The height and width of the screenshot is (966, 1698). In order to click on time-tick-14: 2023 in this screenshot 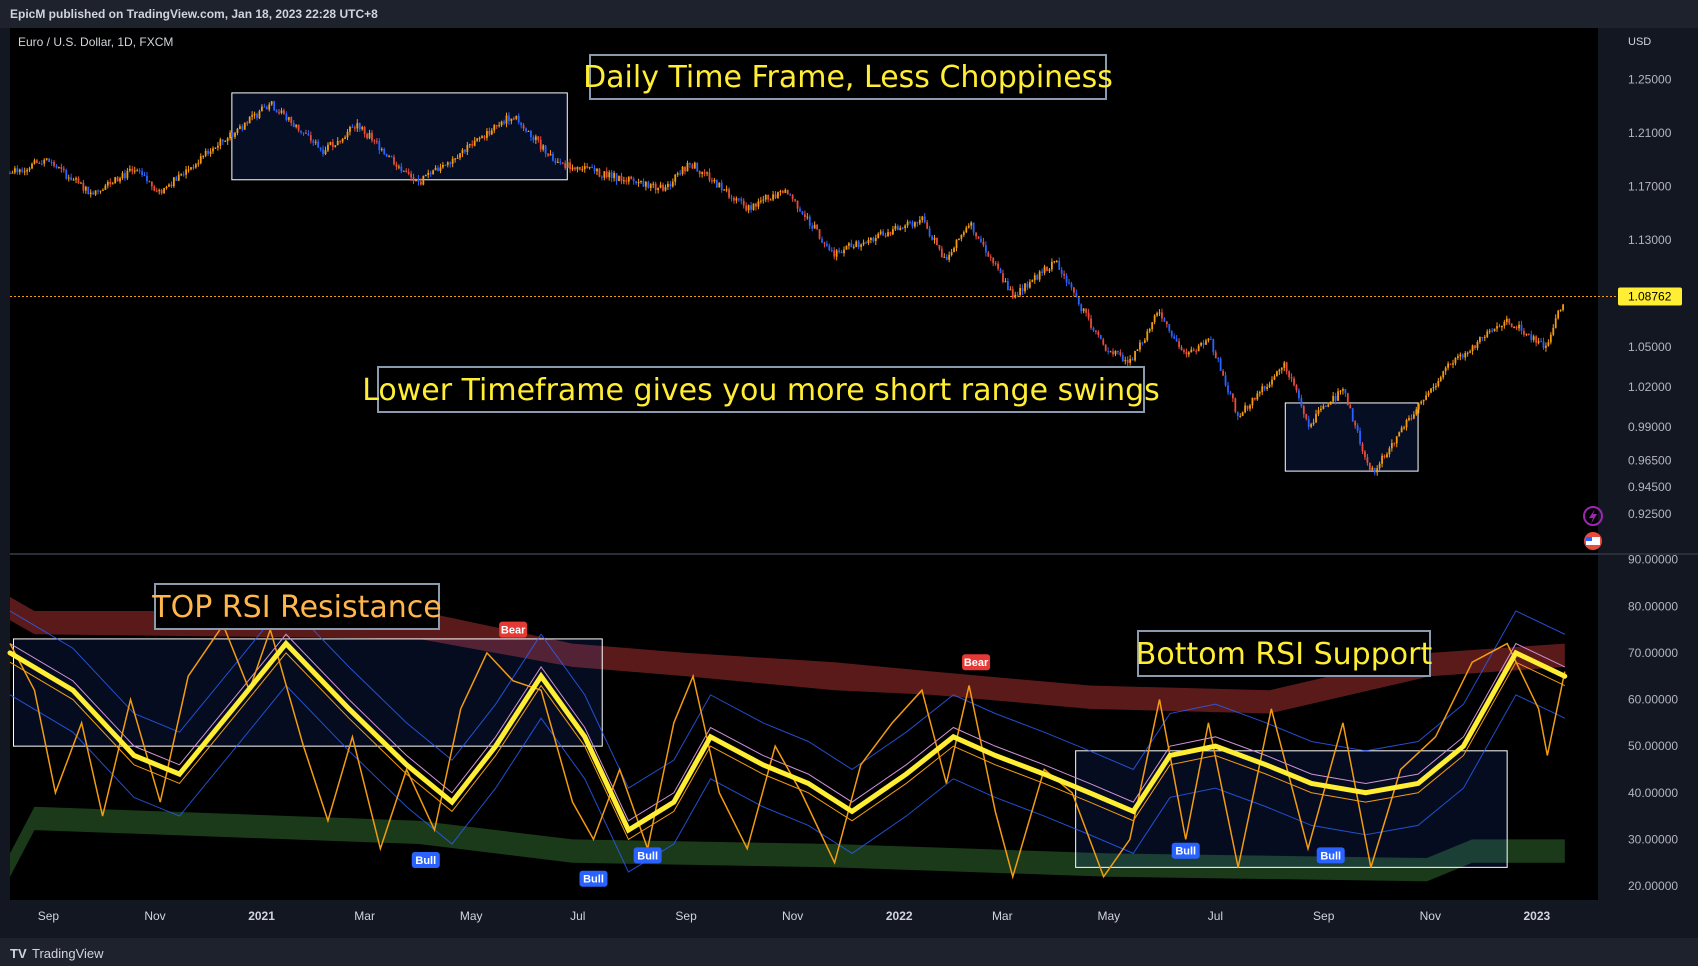, I will do `click(1537, 916)`.